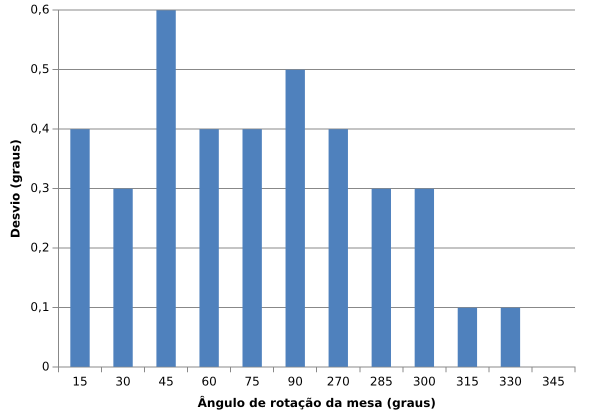 The width and height of the screenshot is (590, 417). Describe the element at coordinates (467, 381) in the screenshot. I see `x-tick-label: 315` at that location.